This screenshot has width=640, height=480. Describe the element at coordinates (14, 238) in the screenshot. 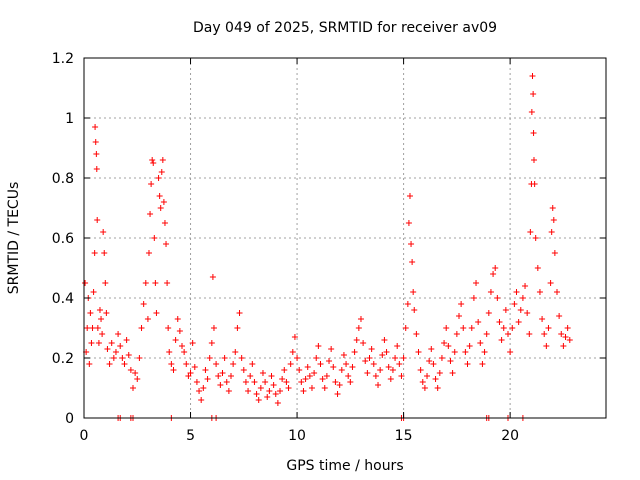

I see `y-axis-label: SRMTID / TECUs` at that location.